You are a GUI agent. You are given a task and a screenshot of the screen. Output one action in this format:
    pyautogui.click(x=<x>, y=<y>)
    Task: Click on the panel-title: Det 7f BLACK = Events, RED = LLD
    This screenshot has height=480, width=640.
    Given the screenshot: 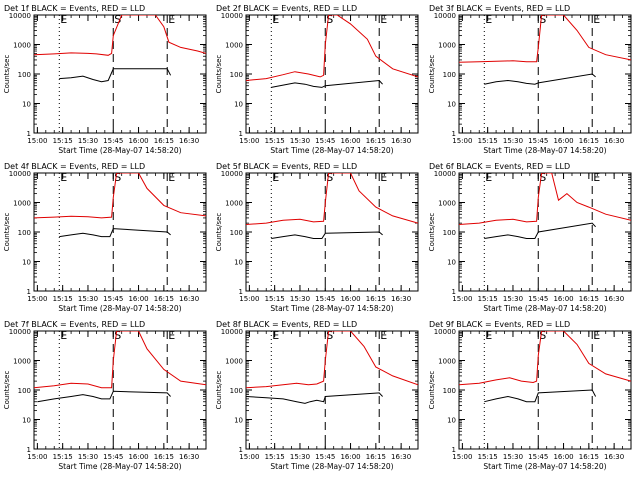 What is the action you would take?
    pyautogui.click(x=74, y=324)
    